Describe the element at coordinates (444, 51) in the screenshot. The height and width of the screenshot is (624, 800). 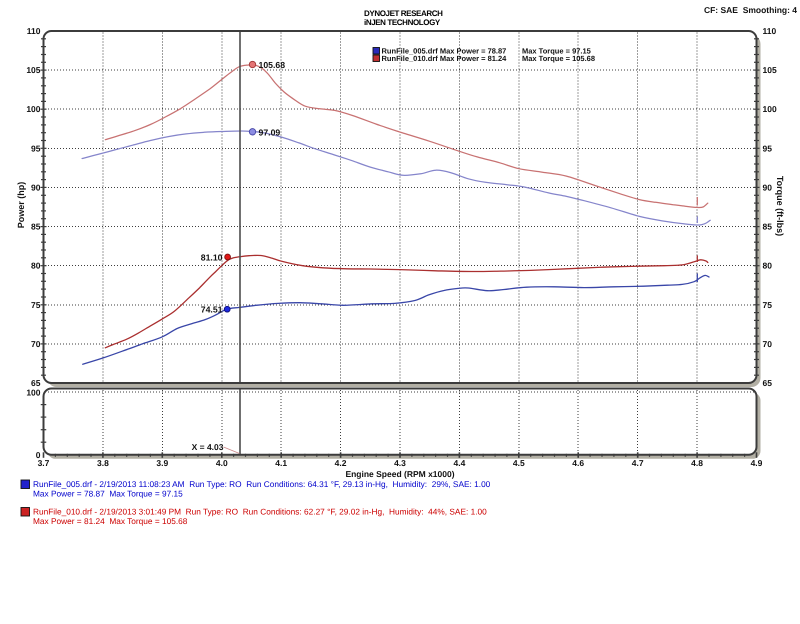
I see `svg-text:RunFile_005.drf Max Power = 78: RunFile_005.drf Max Power = 78.87` at that location.